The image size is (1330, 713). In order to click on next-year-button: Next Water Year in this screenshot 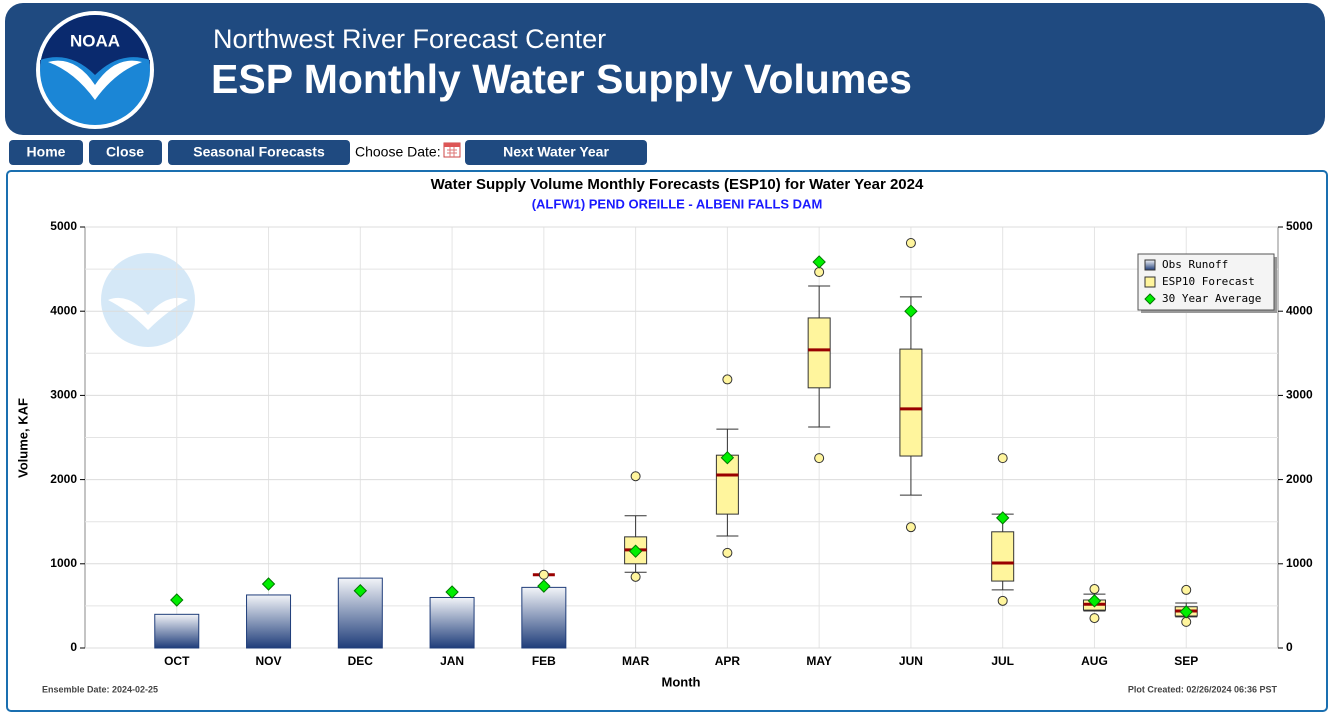, I will do `click(556, 152)`.